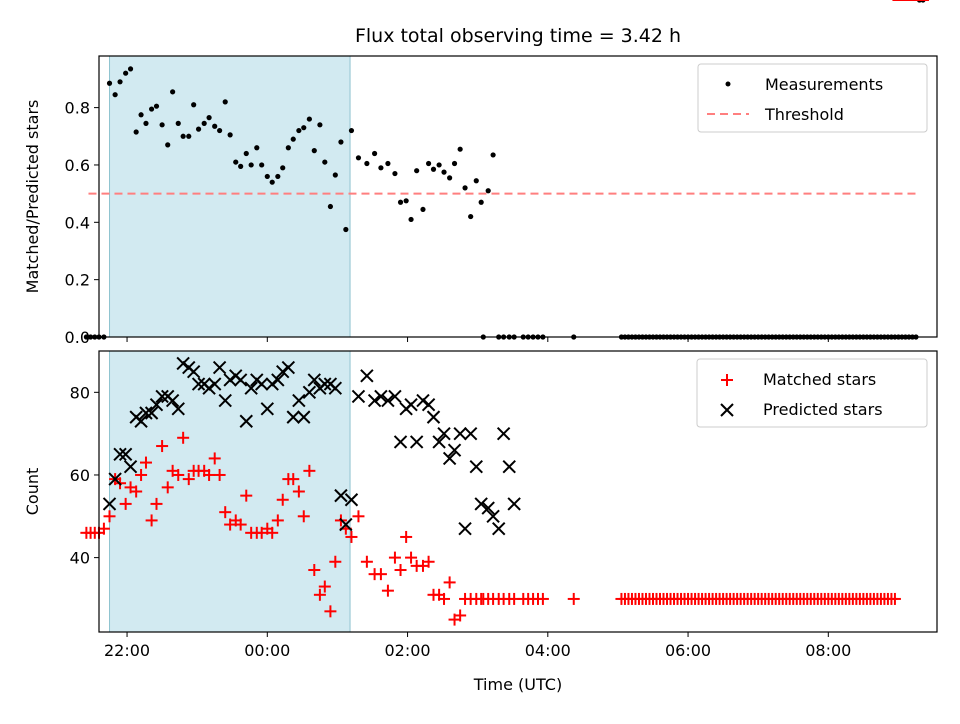 This screenshot has width=960, height=724. I want to click on legend-matched-label: Matched stars, so click(819, 379).